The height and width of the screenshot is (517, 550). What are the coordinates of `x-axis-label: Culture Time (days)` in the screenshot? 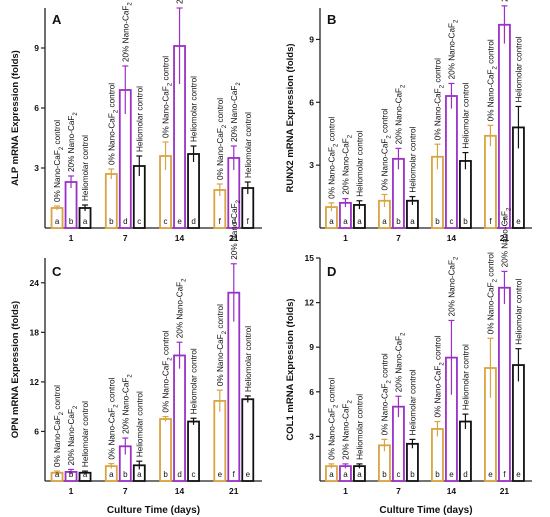 It's located at (425, 510).